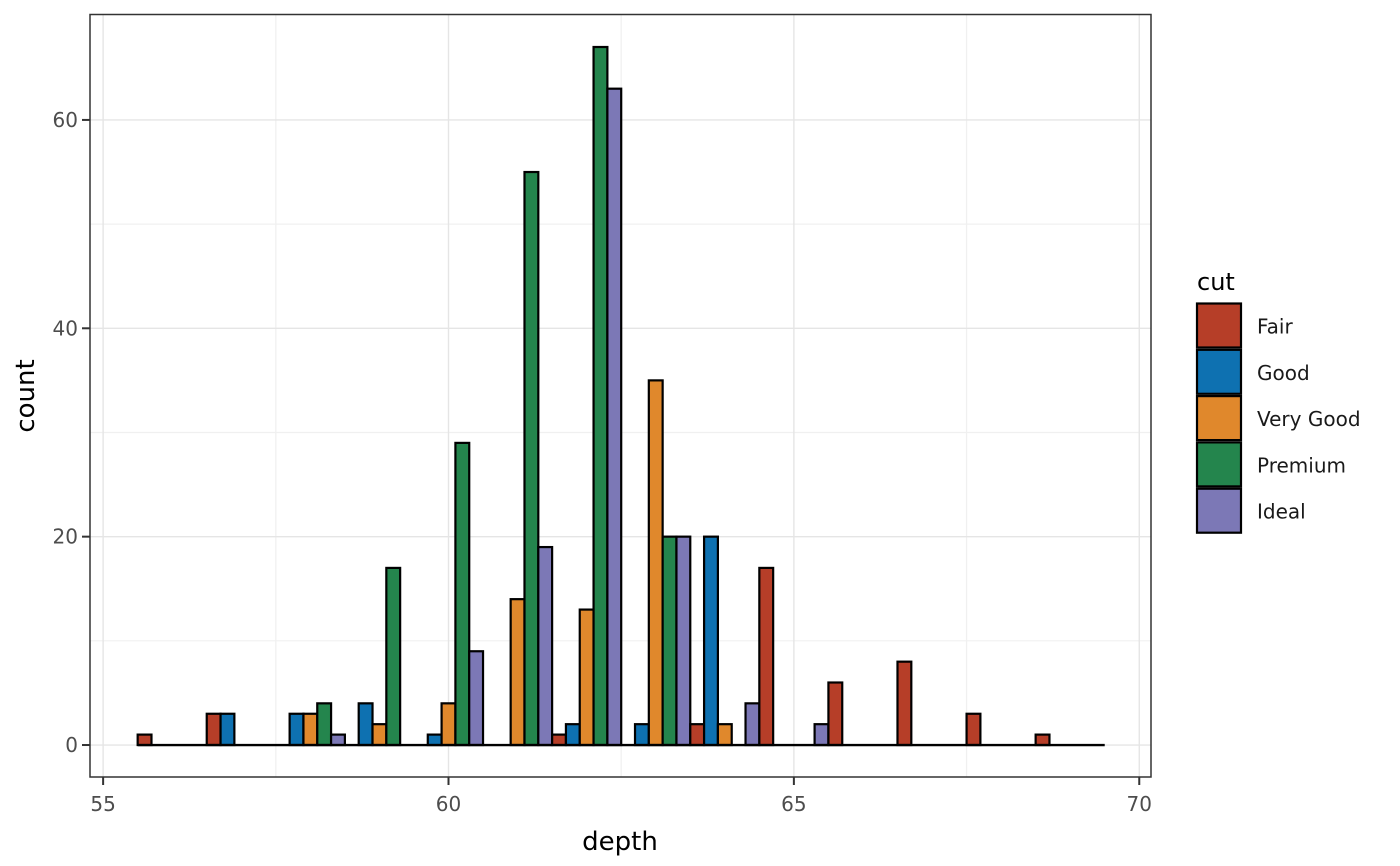 This screenshot has width=1400, height=866. What do you see at coordinates (793, 804) in the screenshot?
I see `x-tick-label: 65` at bounding box center [793, 804].